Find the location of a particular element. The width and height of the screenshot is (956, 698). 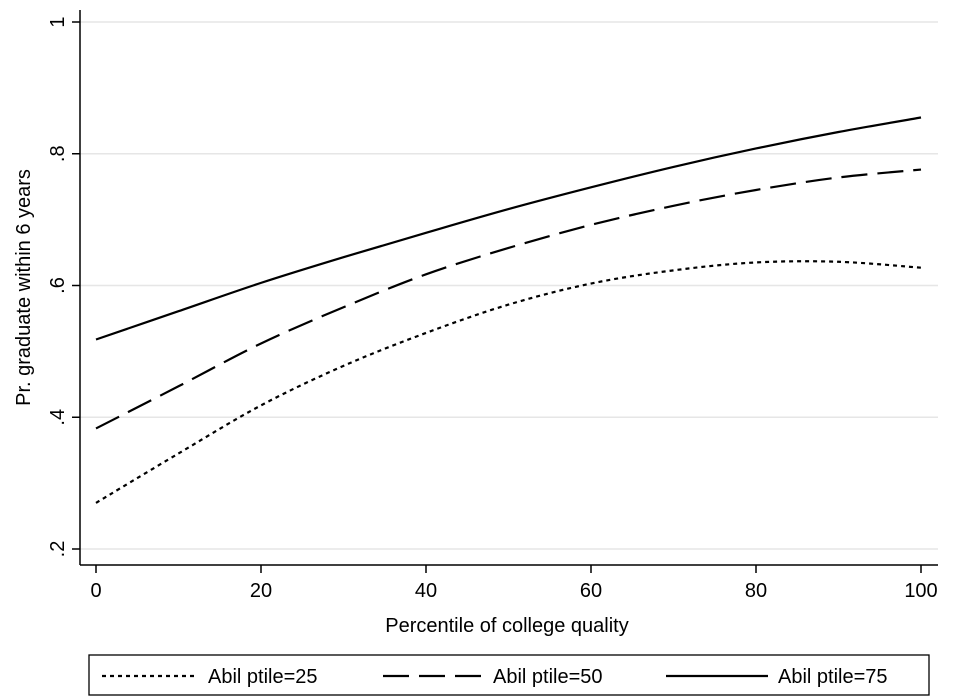

y-axis-title: Pr. graduate within 6 years is located at coordinates (24, 287).